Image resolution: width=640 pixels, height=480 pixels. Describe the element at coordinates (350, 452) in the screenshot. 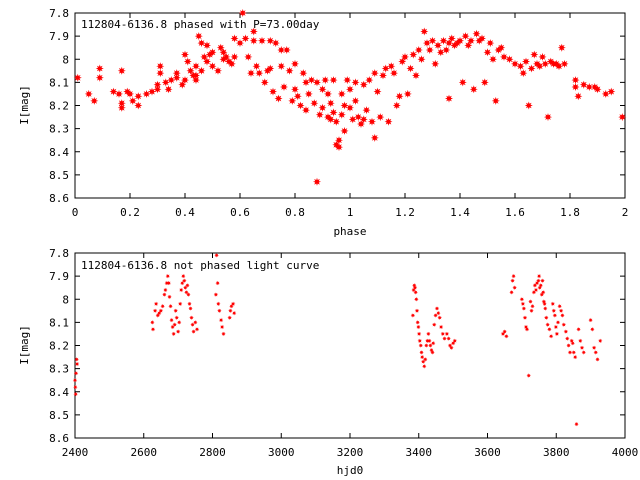

I see `x-tick-label: 3200` at that location.